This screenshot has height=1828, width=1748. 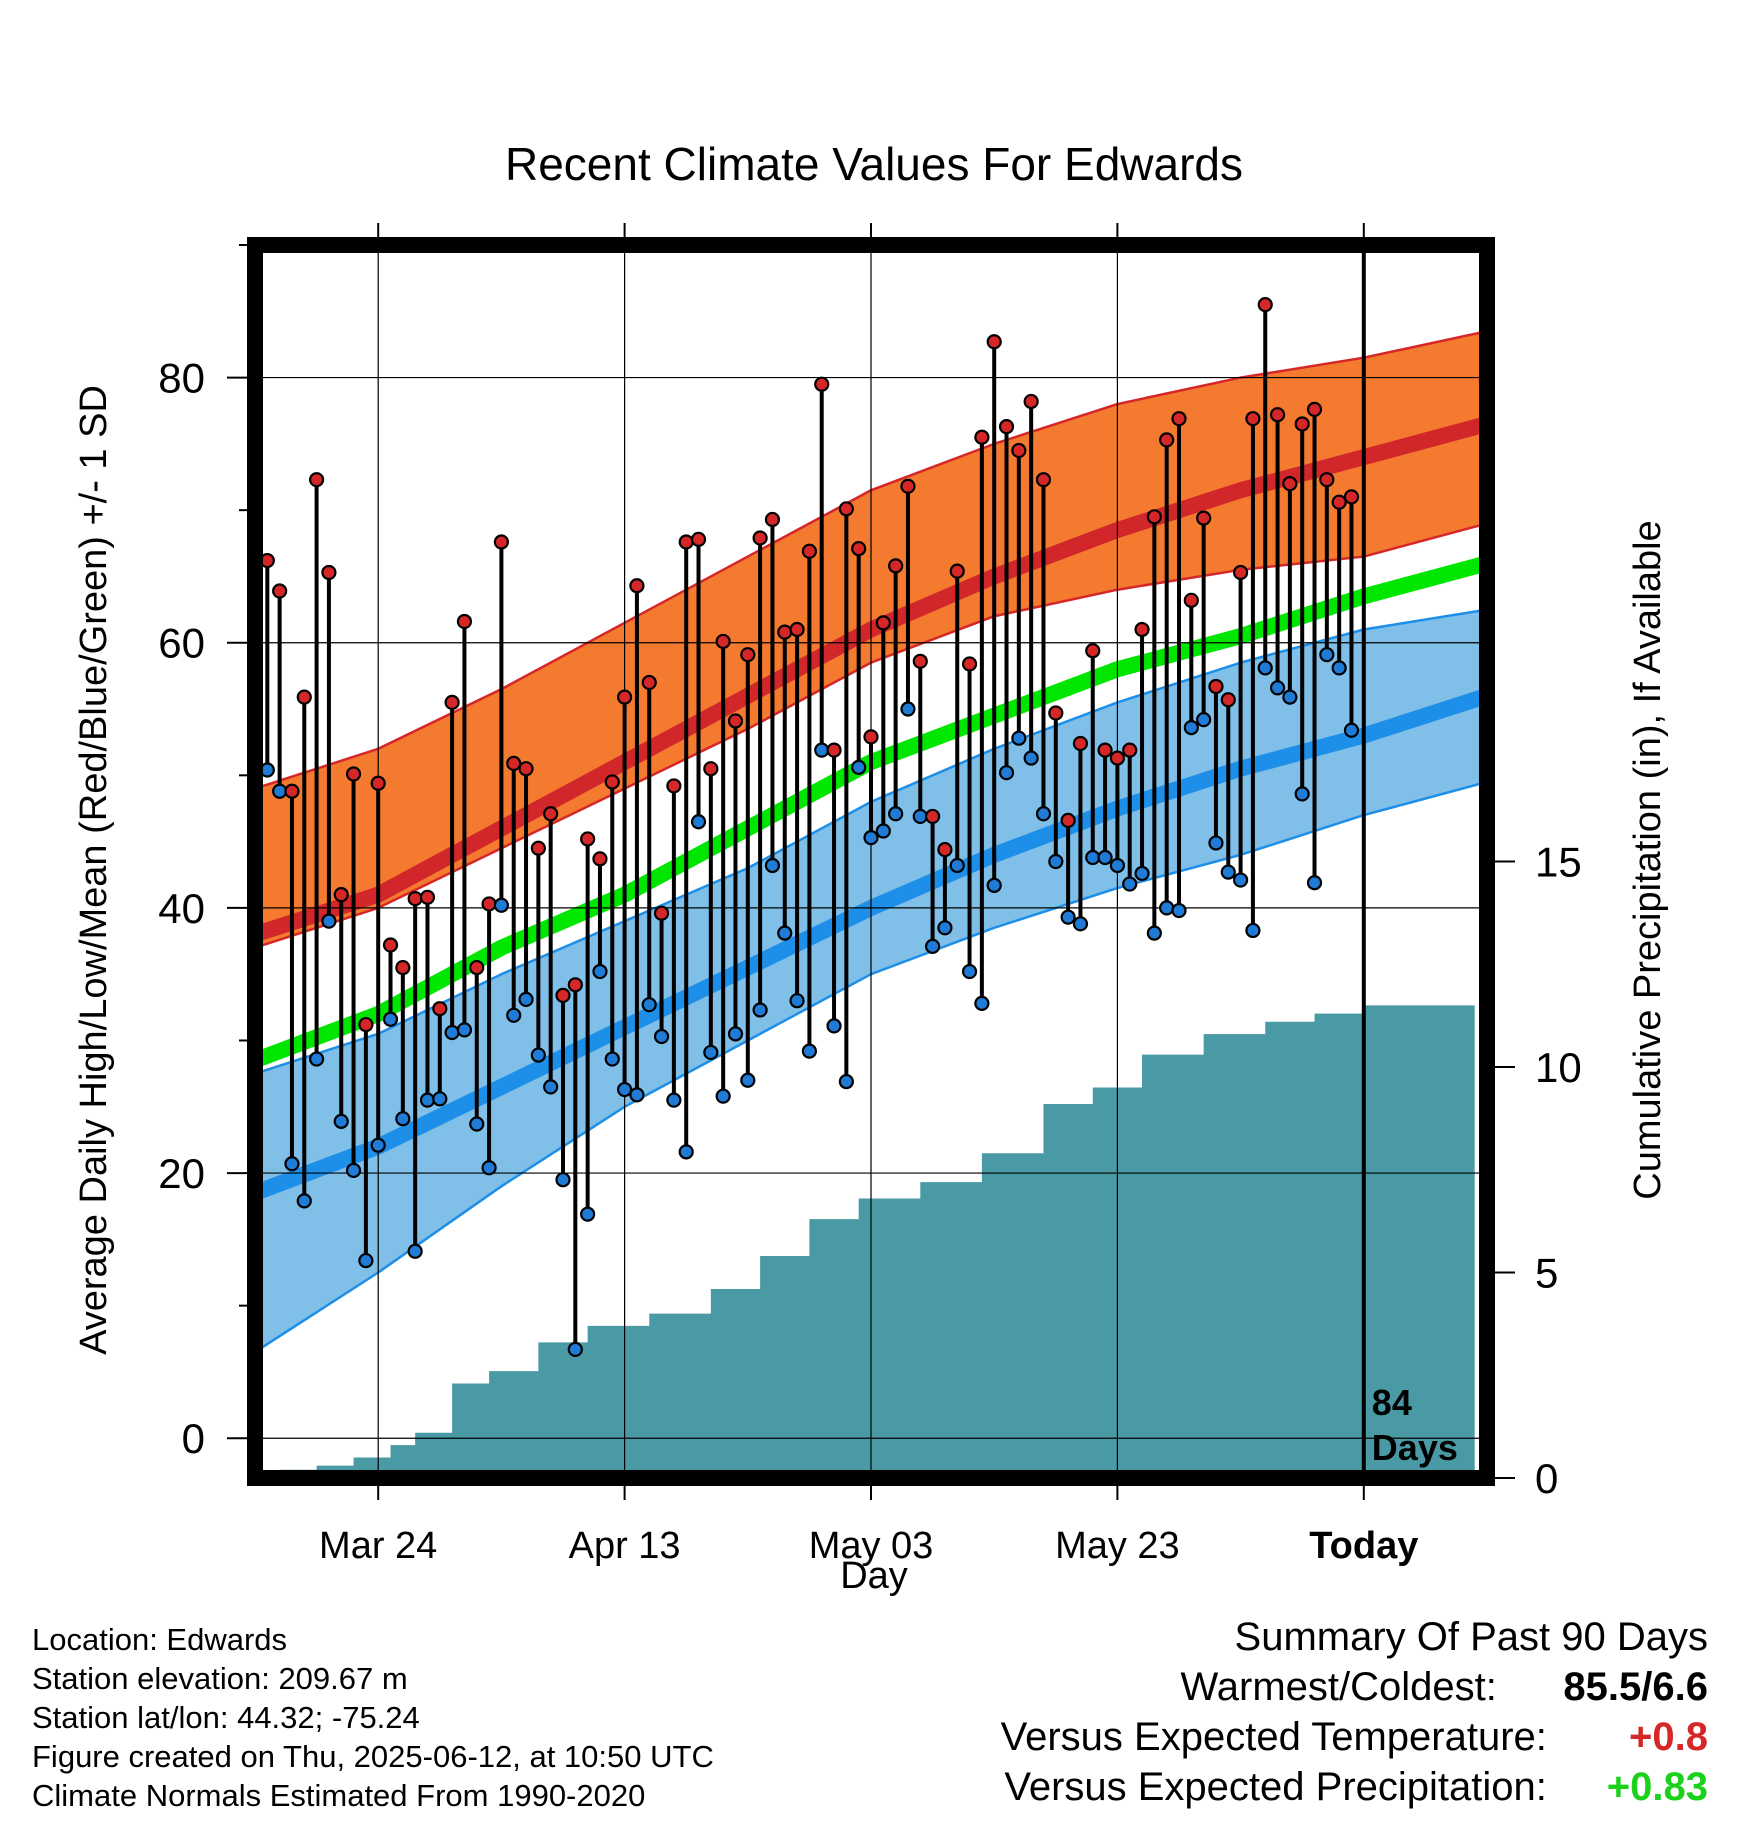 What do you see at coordinates (1657, 1787) in the screenshot?
I see `precip-anomaly-value: +0.83` at bounding box center [1657, 1787].